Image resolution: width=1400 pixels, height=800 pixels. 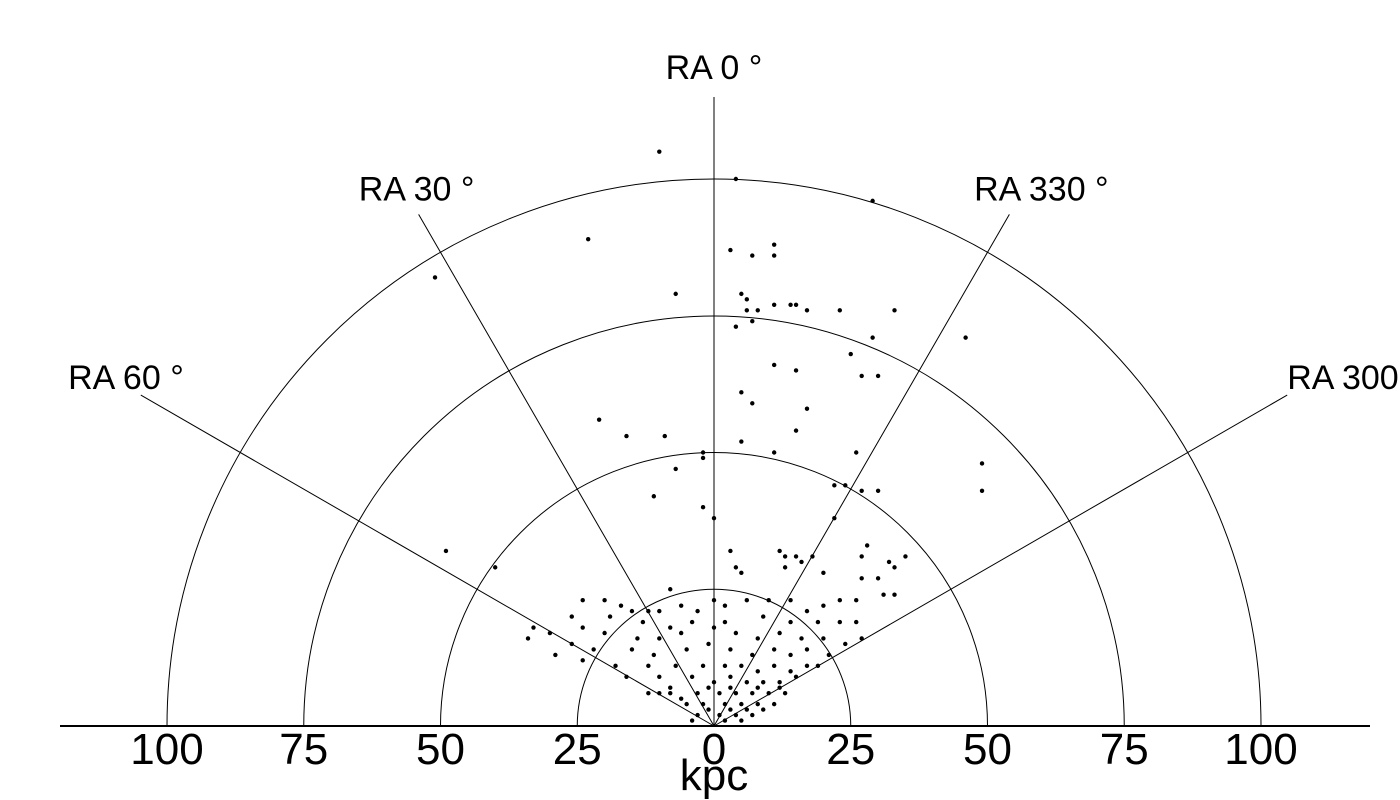 I want to click on tick-center-0: 0, so click(x=714, y=749).